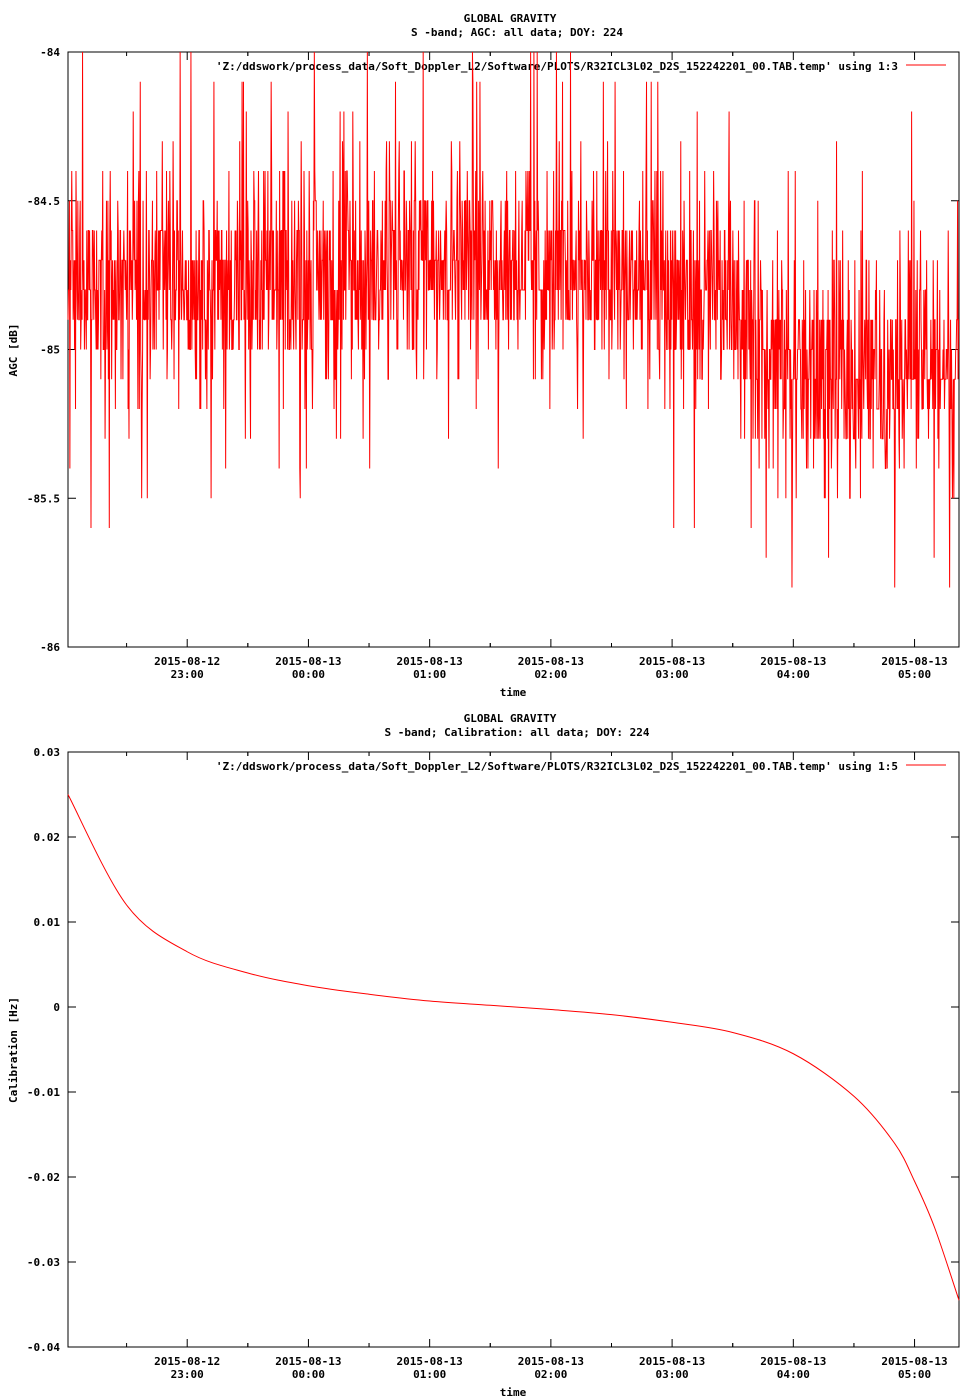 Image resolution: width=980 pixels, height=1400 pixels. What do you see at coordinates (43, 1262) in the screenshot?
I see `y-tick-label: -0.03` at bounding box center [43, 1262].